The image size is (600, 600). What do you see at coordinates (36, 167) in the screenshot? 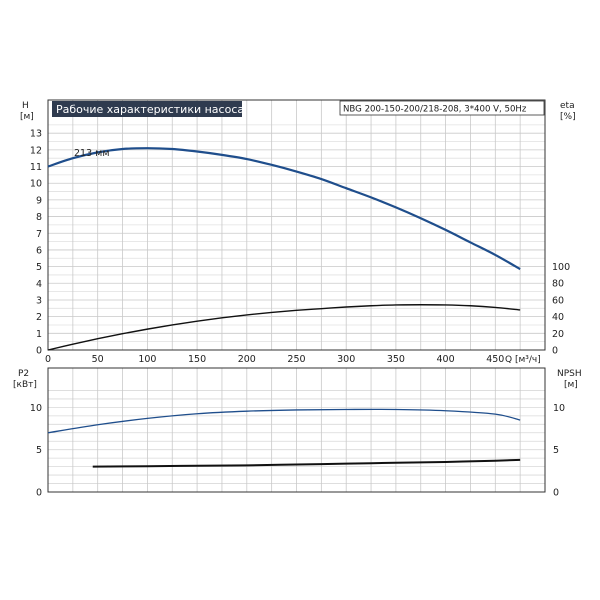
I see `h-tick-label: 11` at bounding box center [36, 167].